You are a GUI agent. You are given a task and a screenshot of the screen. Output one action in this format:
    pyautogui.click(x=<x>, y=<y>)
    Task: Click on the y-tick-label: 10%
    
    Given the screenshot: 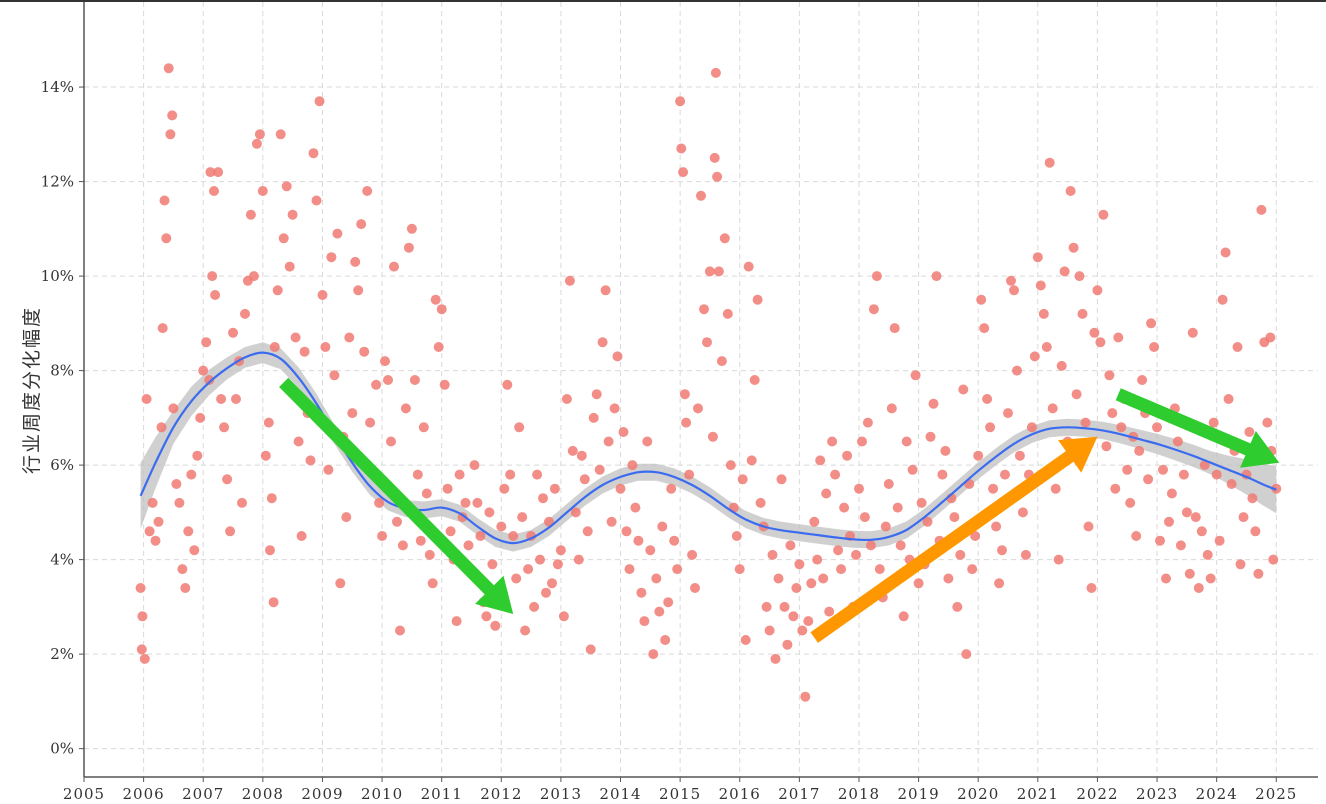 What is the action you would take?
    pyautogui.click(x=57, y=276)
    